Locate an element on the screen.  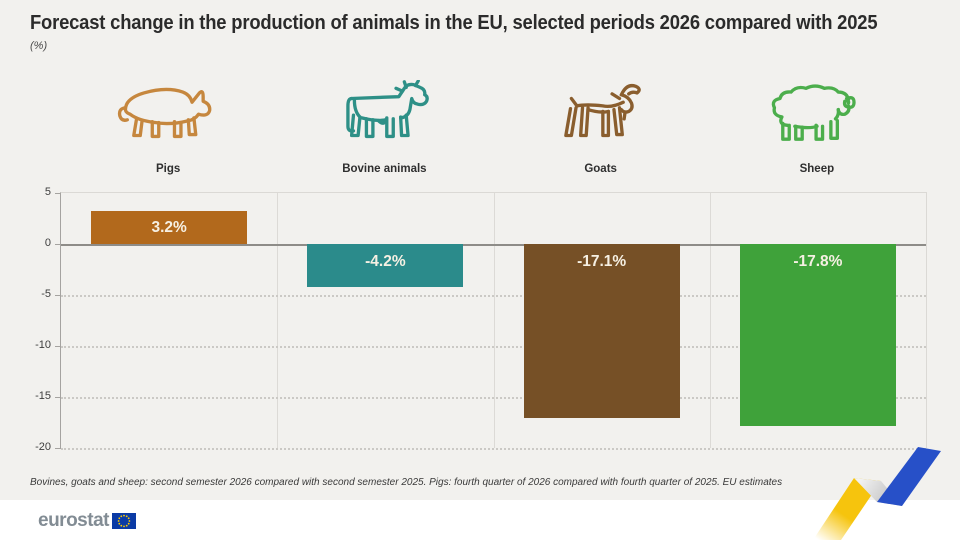
category-goats: Goats is located at coordinates (601, 132).